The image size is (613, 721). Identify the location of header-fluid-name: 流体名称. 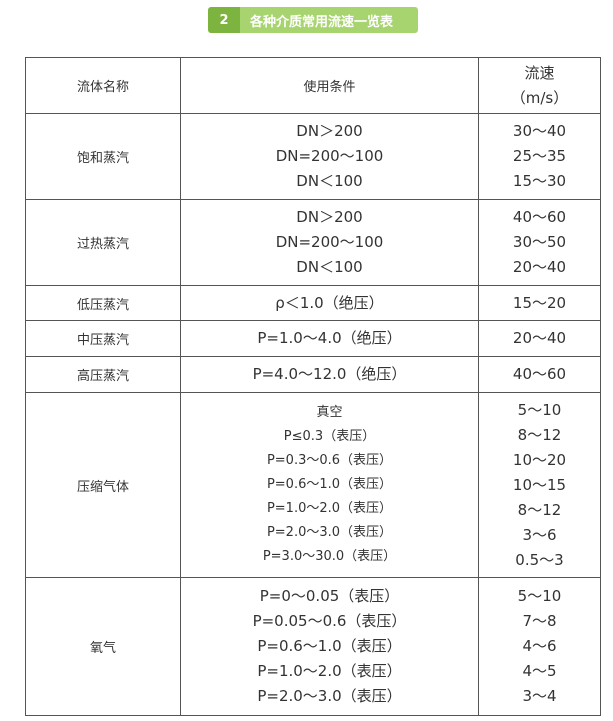
(103, 85).